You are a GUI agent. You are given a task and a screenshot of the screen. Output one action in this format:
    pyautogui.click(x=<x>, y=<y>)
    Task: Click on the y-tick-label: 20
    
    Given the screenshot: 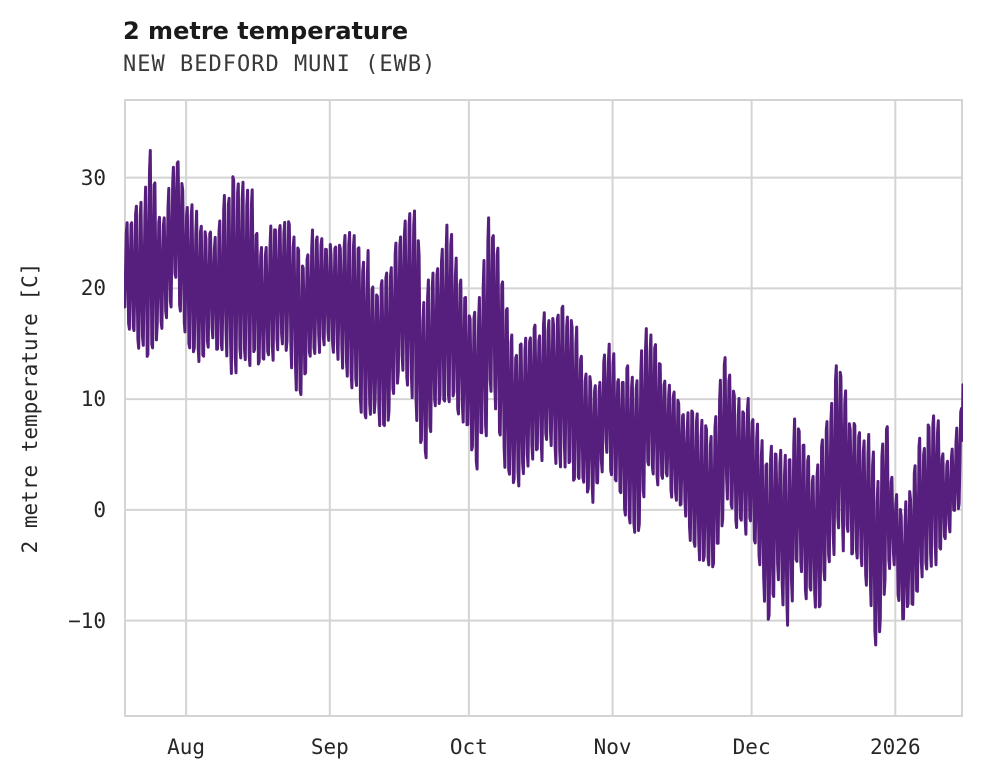 What is the action you would take?
    pyautogui.click(x=93, y=288)
    